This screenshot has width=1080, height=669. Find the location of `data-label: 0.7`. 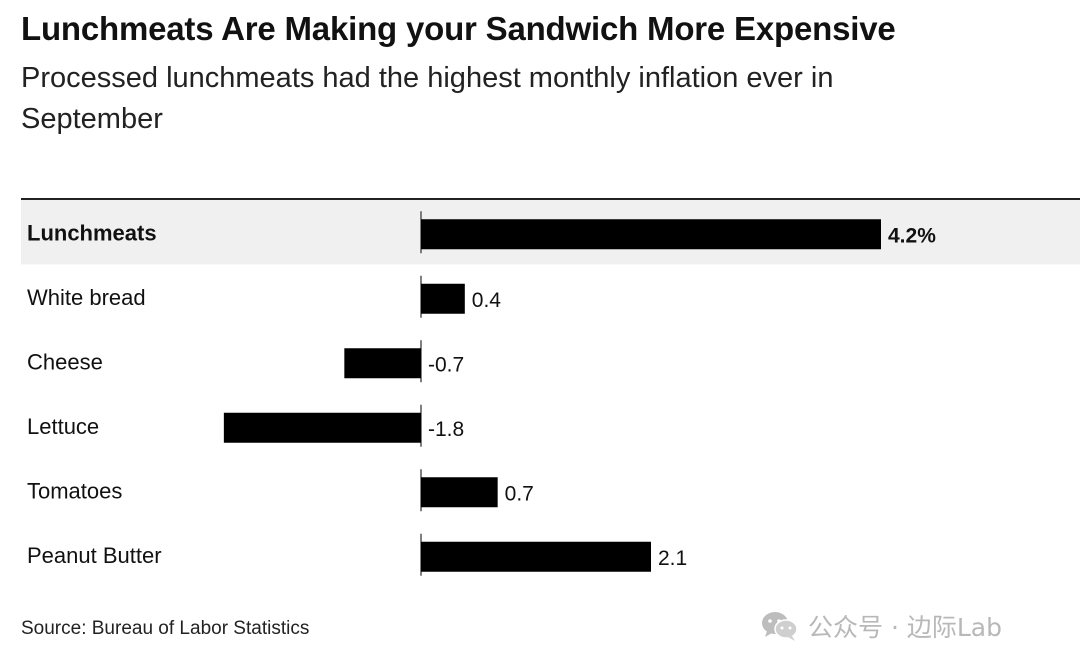

data-label: 0.7 is located at coordinates (519, 493).